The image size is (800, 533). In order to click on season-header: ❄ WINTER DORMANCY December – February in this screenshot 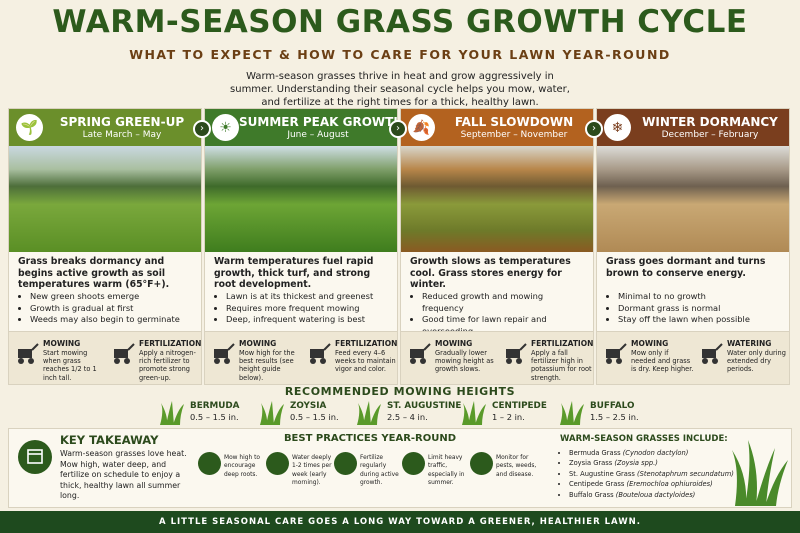, I will do `click(693, 127)`.